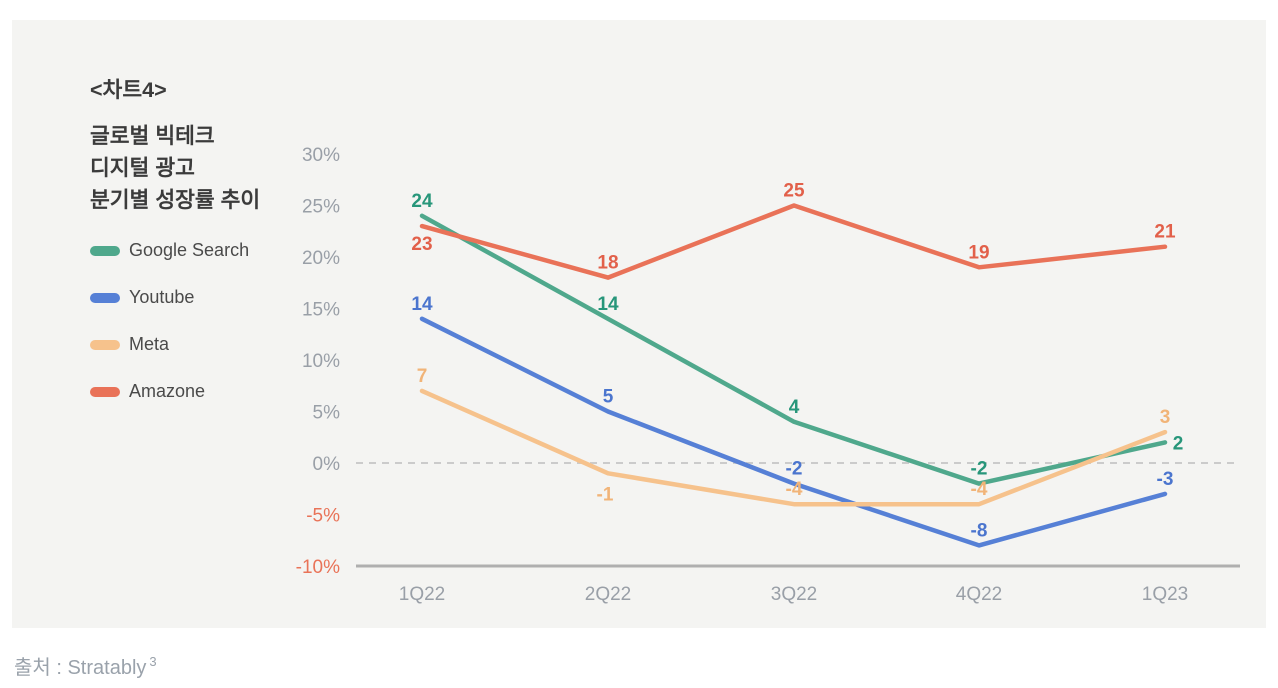 The width and height of the screenshot is (1278, 688). Describe the element at coordinates (1178, 443) in the screenshot. I see `data-label-google-search: 2` at that location.